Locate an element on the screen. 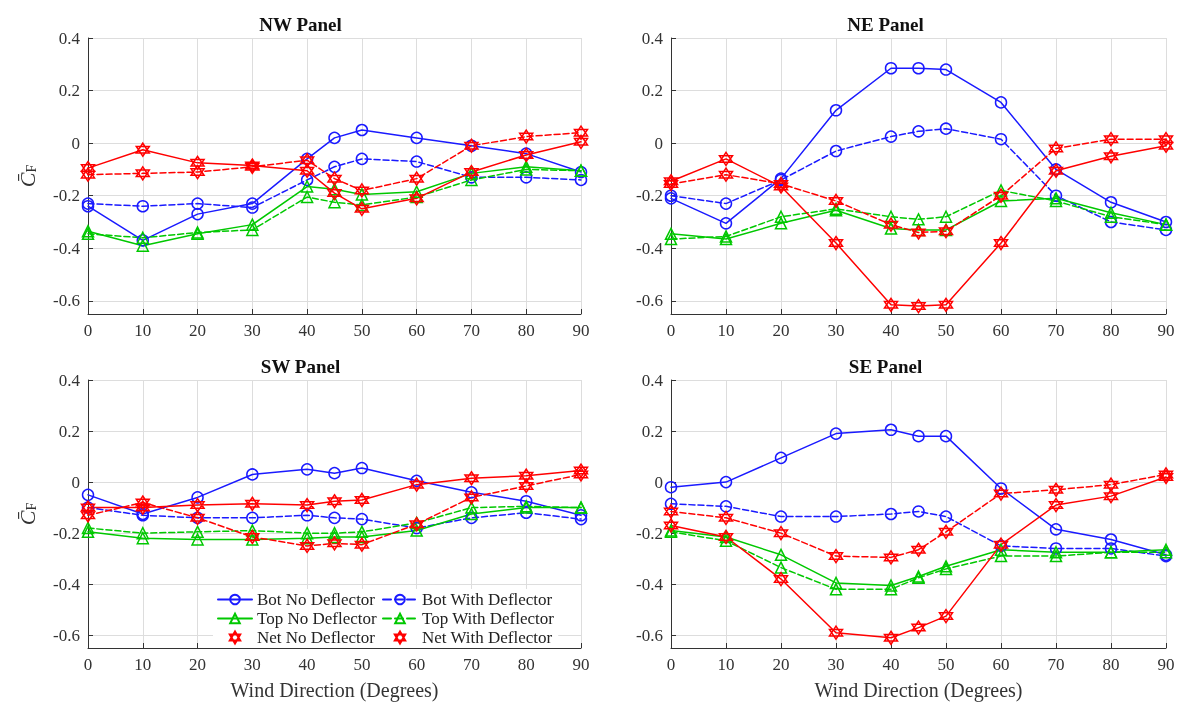  legend-label: Top No Deflector is located at coordinates (317, 618).